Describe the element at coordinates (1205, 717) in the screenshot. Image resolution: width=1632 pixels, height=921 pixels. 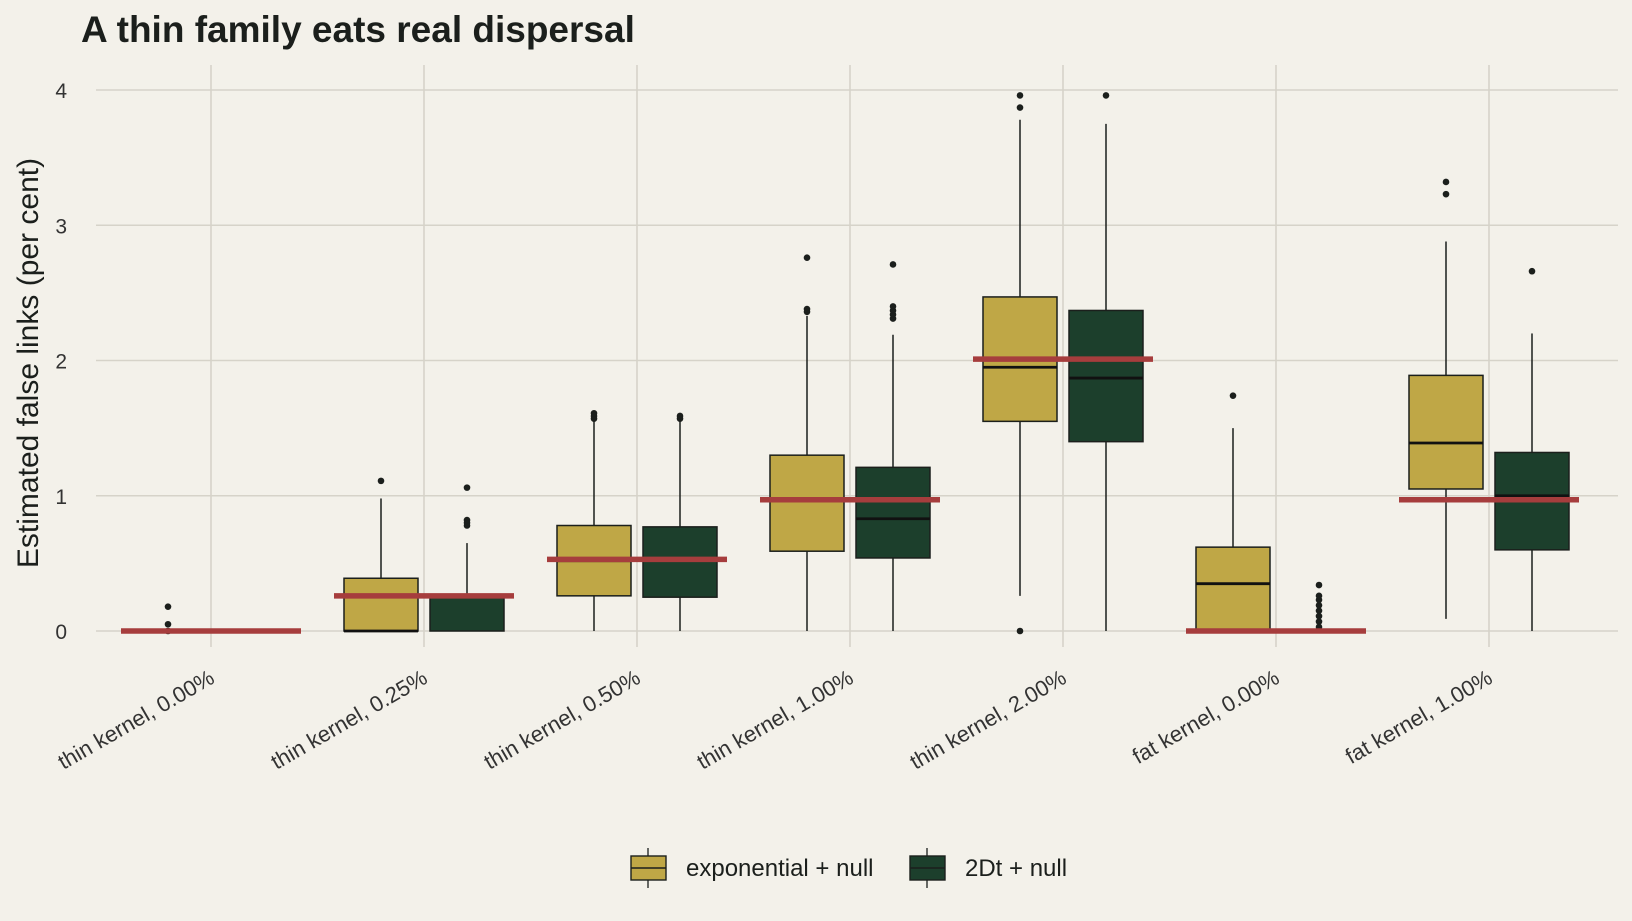
I see `x-tick-label: fat kernel, 0.00%` at that location.